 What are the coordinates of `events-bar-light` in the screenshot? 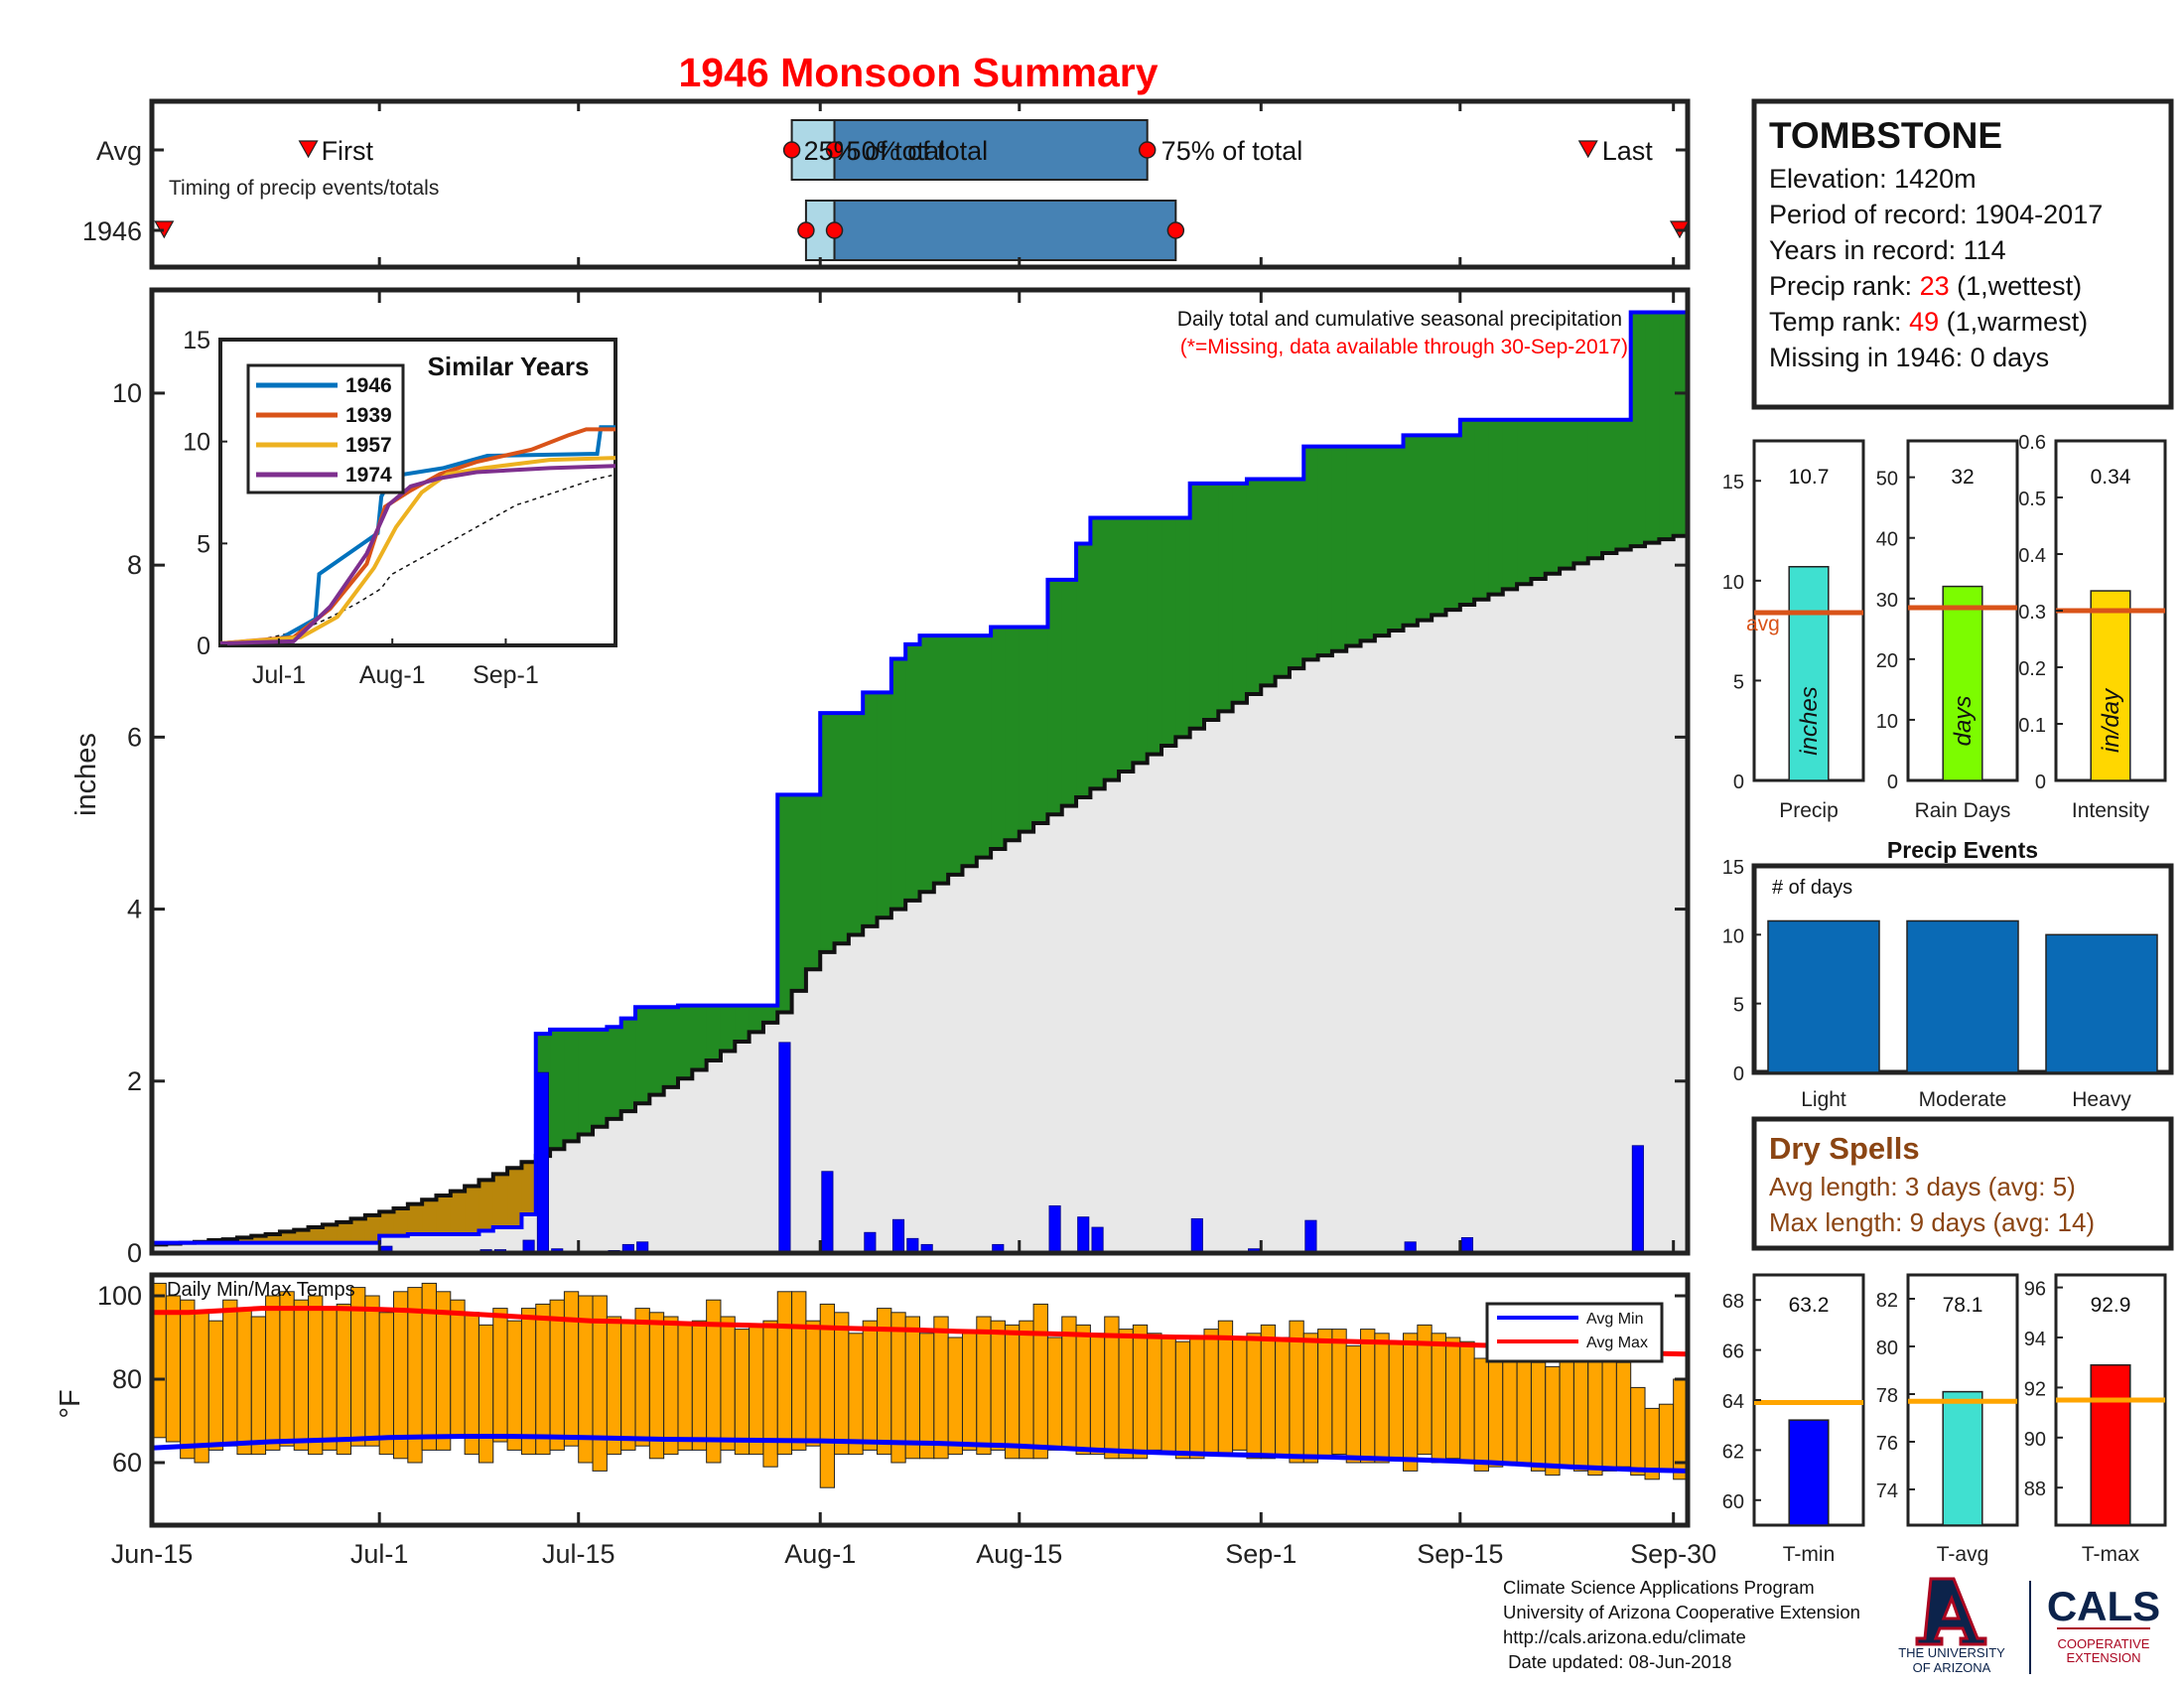 It's located at (1823, 996).